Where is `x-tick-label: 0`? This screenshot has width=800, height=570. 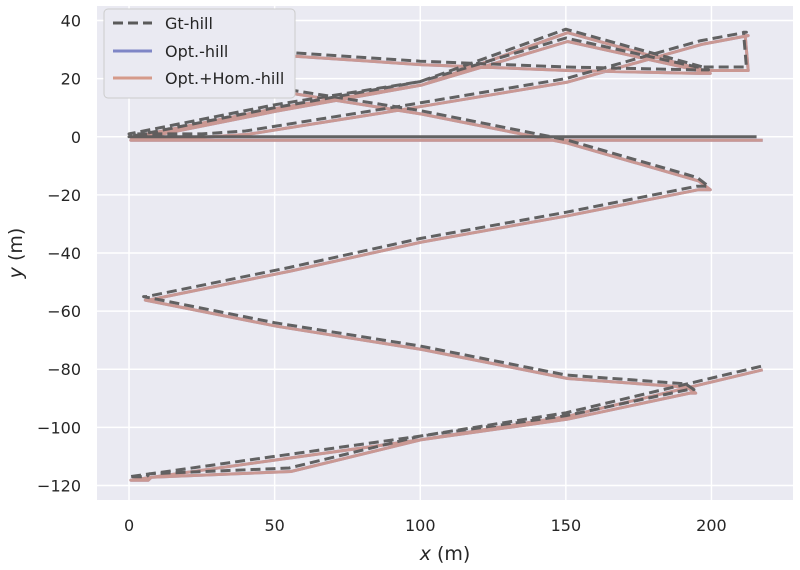
x-tick-label: 0 is located at coordinates (129, 525).